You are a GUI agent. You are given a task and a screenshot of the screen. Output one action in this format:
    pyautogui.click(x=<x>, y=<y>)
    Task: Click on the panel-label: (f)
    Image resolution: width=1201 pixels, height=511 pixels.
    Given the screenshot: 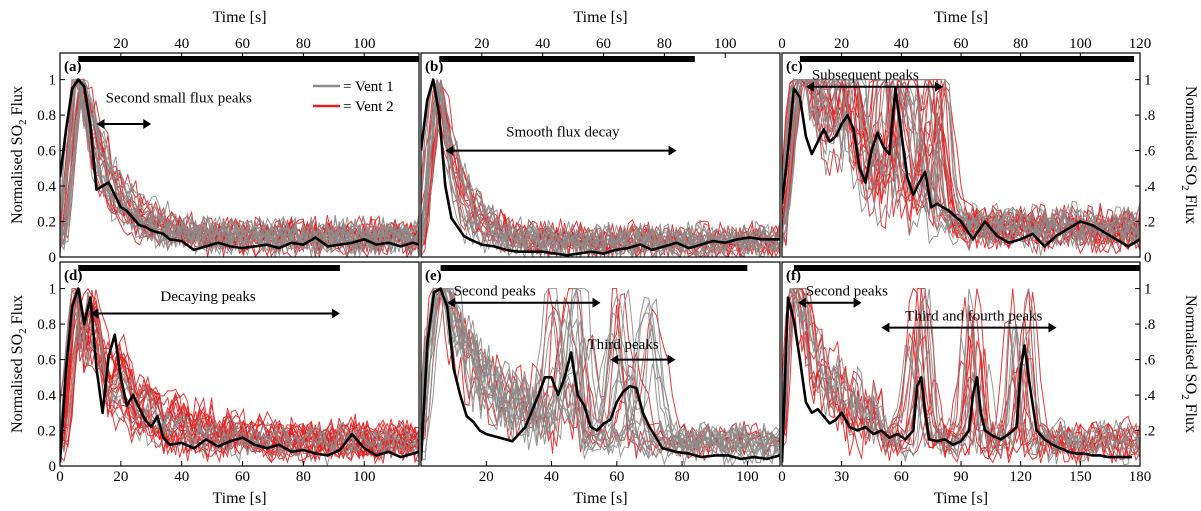 What is the action you would take?
    pyautogui.click(x=793, y=276)
    